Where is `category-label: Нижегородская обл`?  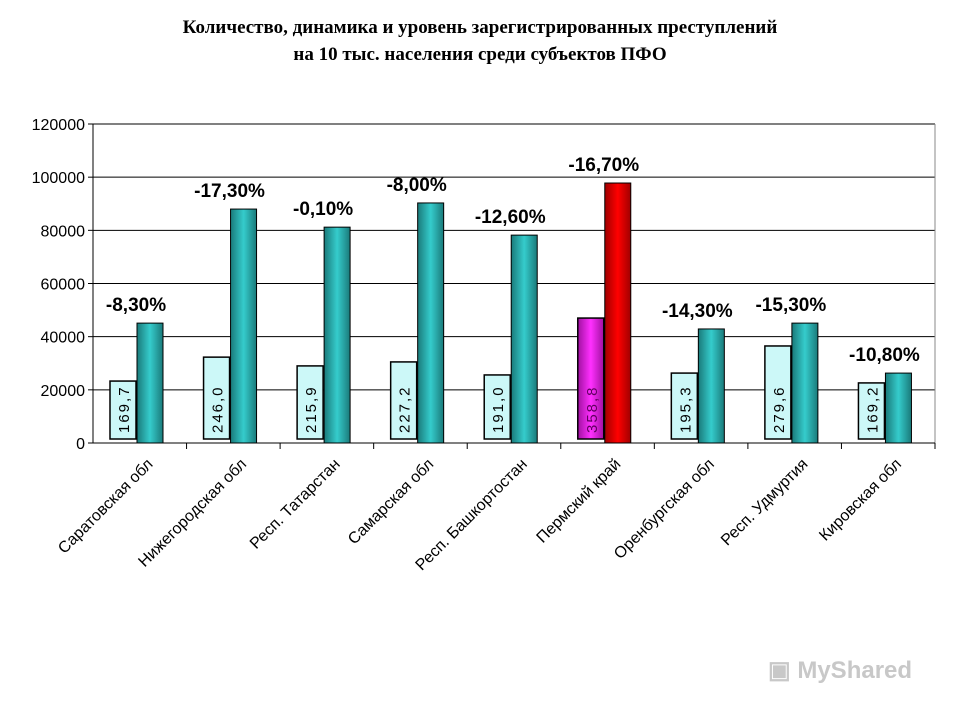
category-label: Нижегородская обл is located at coordinates (192, 513).